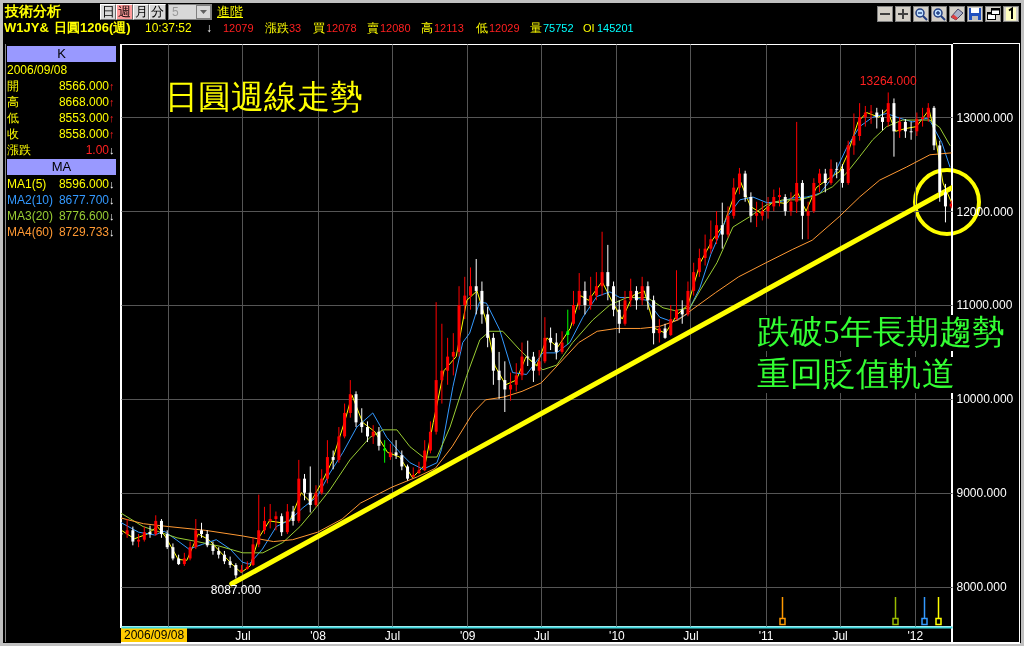 The width and height of the screenshot is (1024, 646). What do you see at coordinates (108, 12) in the screenshot?
I see `button: 日` at bounding box center [108, 12].